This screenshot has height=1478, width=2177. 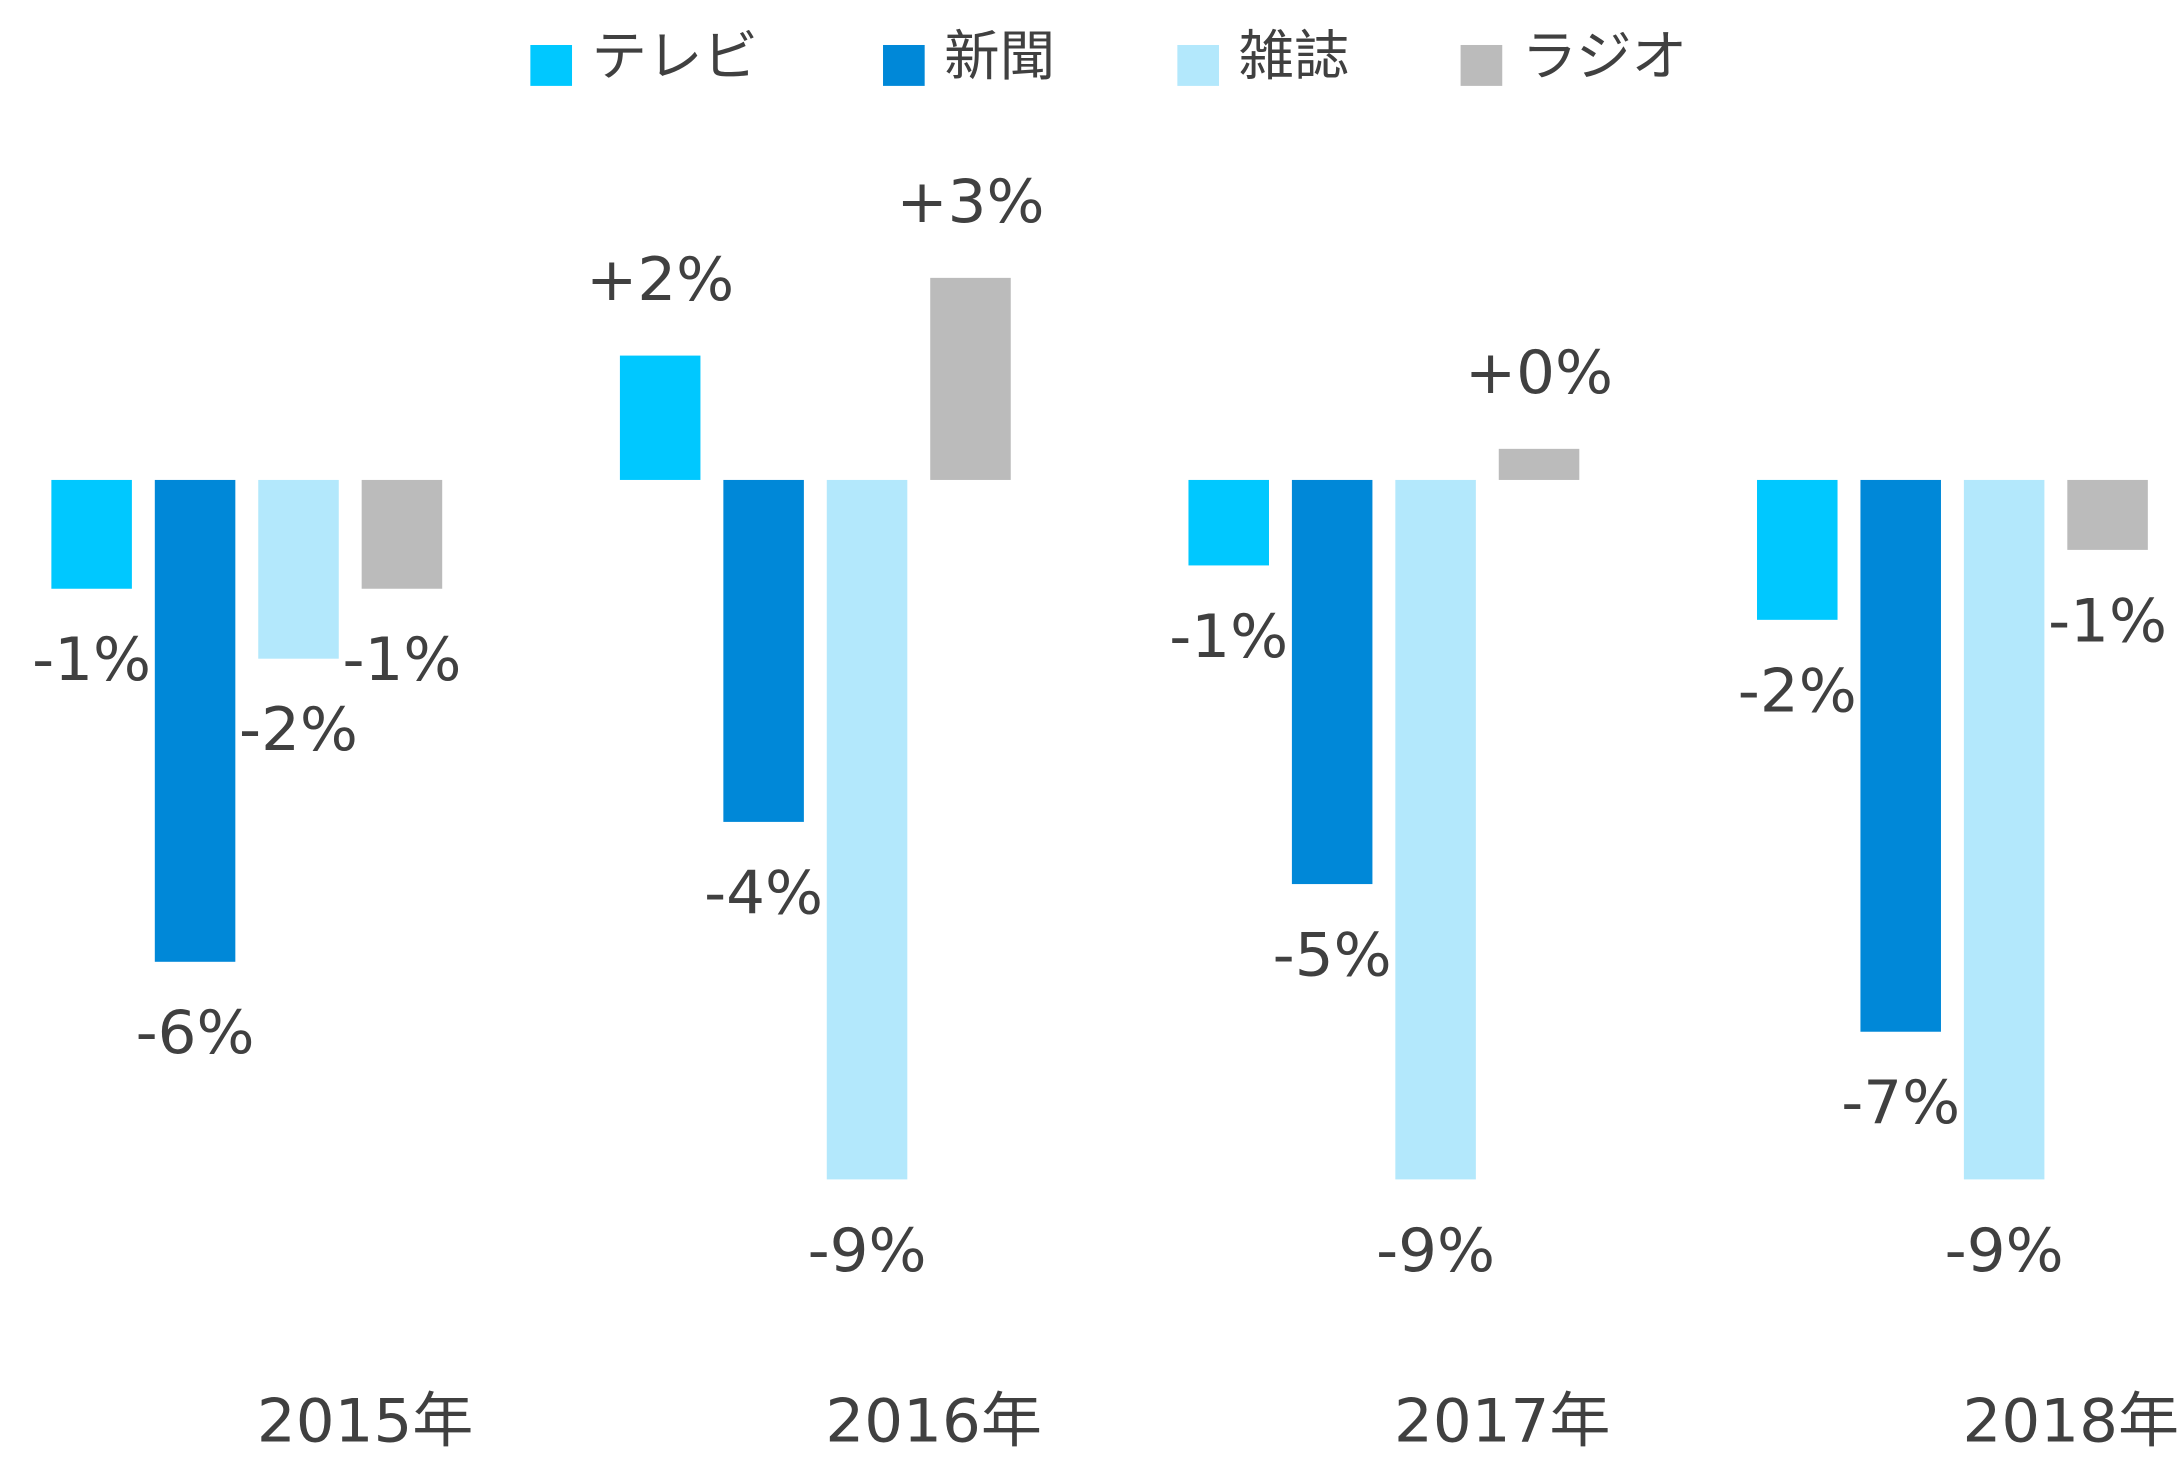 I want to click on data-label: +3%, so click(x=970, y=202).